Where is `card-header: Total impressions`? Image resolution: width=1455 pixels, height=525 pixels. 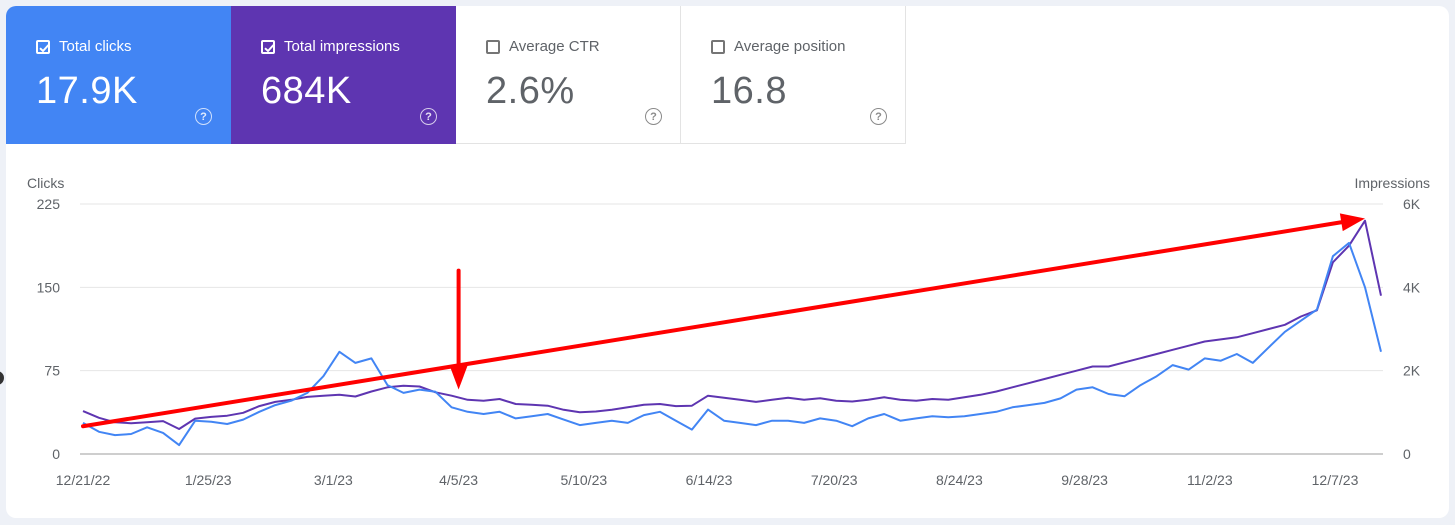
card-header: Total impressions is located at coordinates (330, 46).